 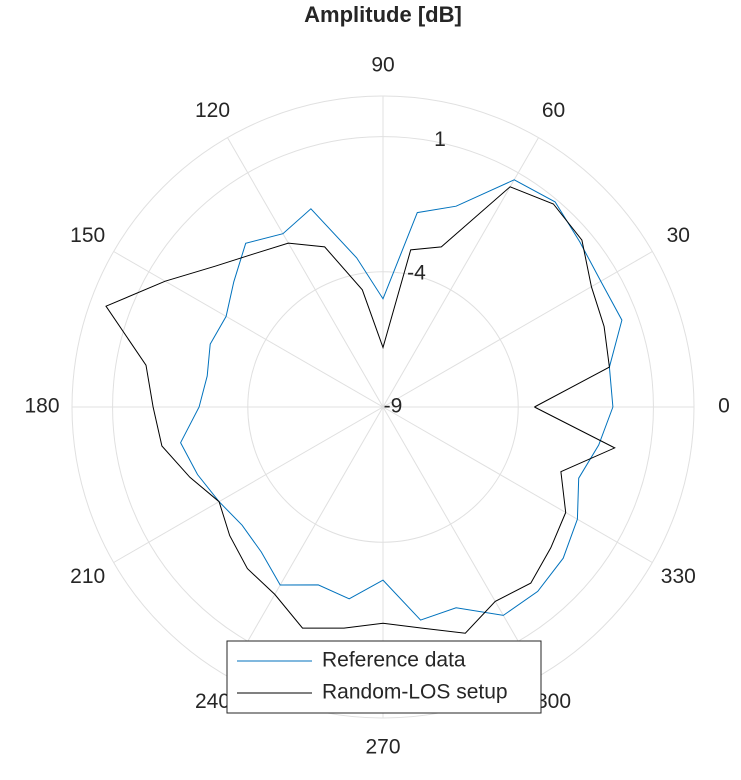 What do you see at coordinates (383, 14) in the screenshot?
I see `chart-title: Amplitude [dB]` at bounding box center [383, 14].